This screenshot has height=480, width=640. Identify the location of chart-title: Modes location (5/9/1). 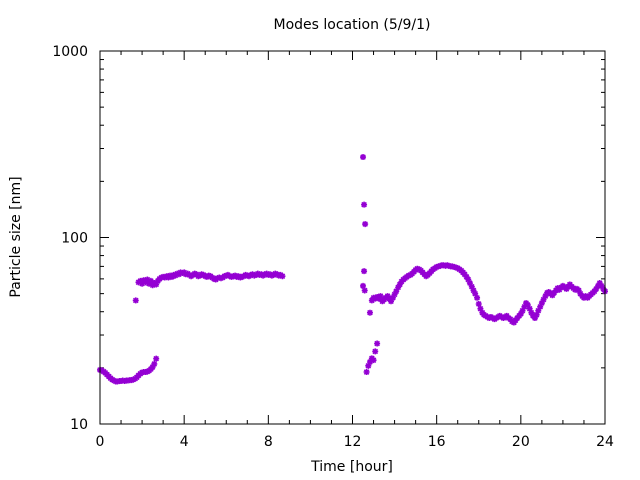
(352, 25).